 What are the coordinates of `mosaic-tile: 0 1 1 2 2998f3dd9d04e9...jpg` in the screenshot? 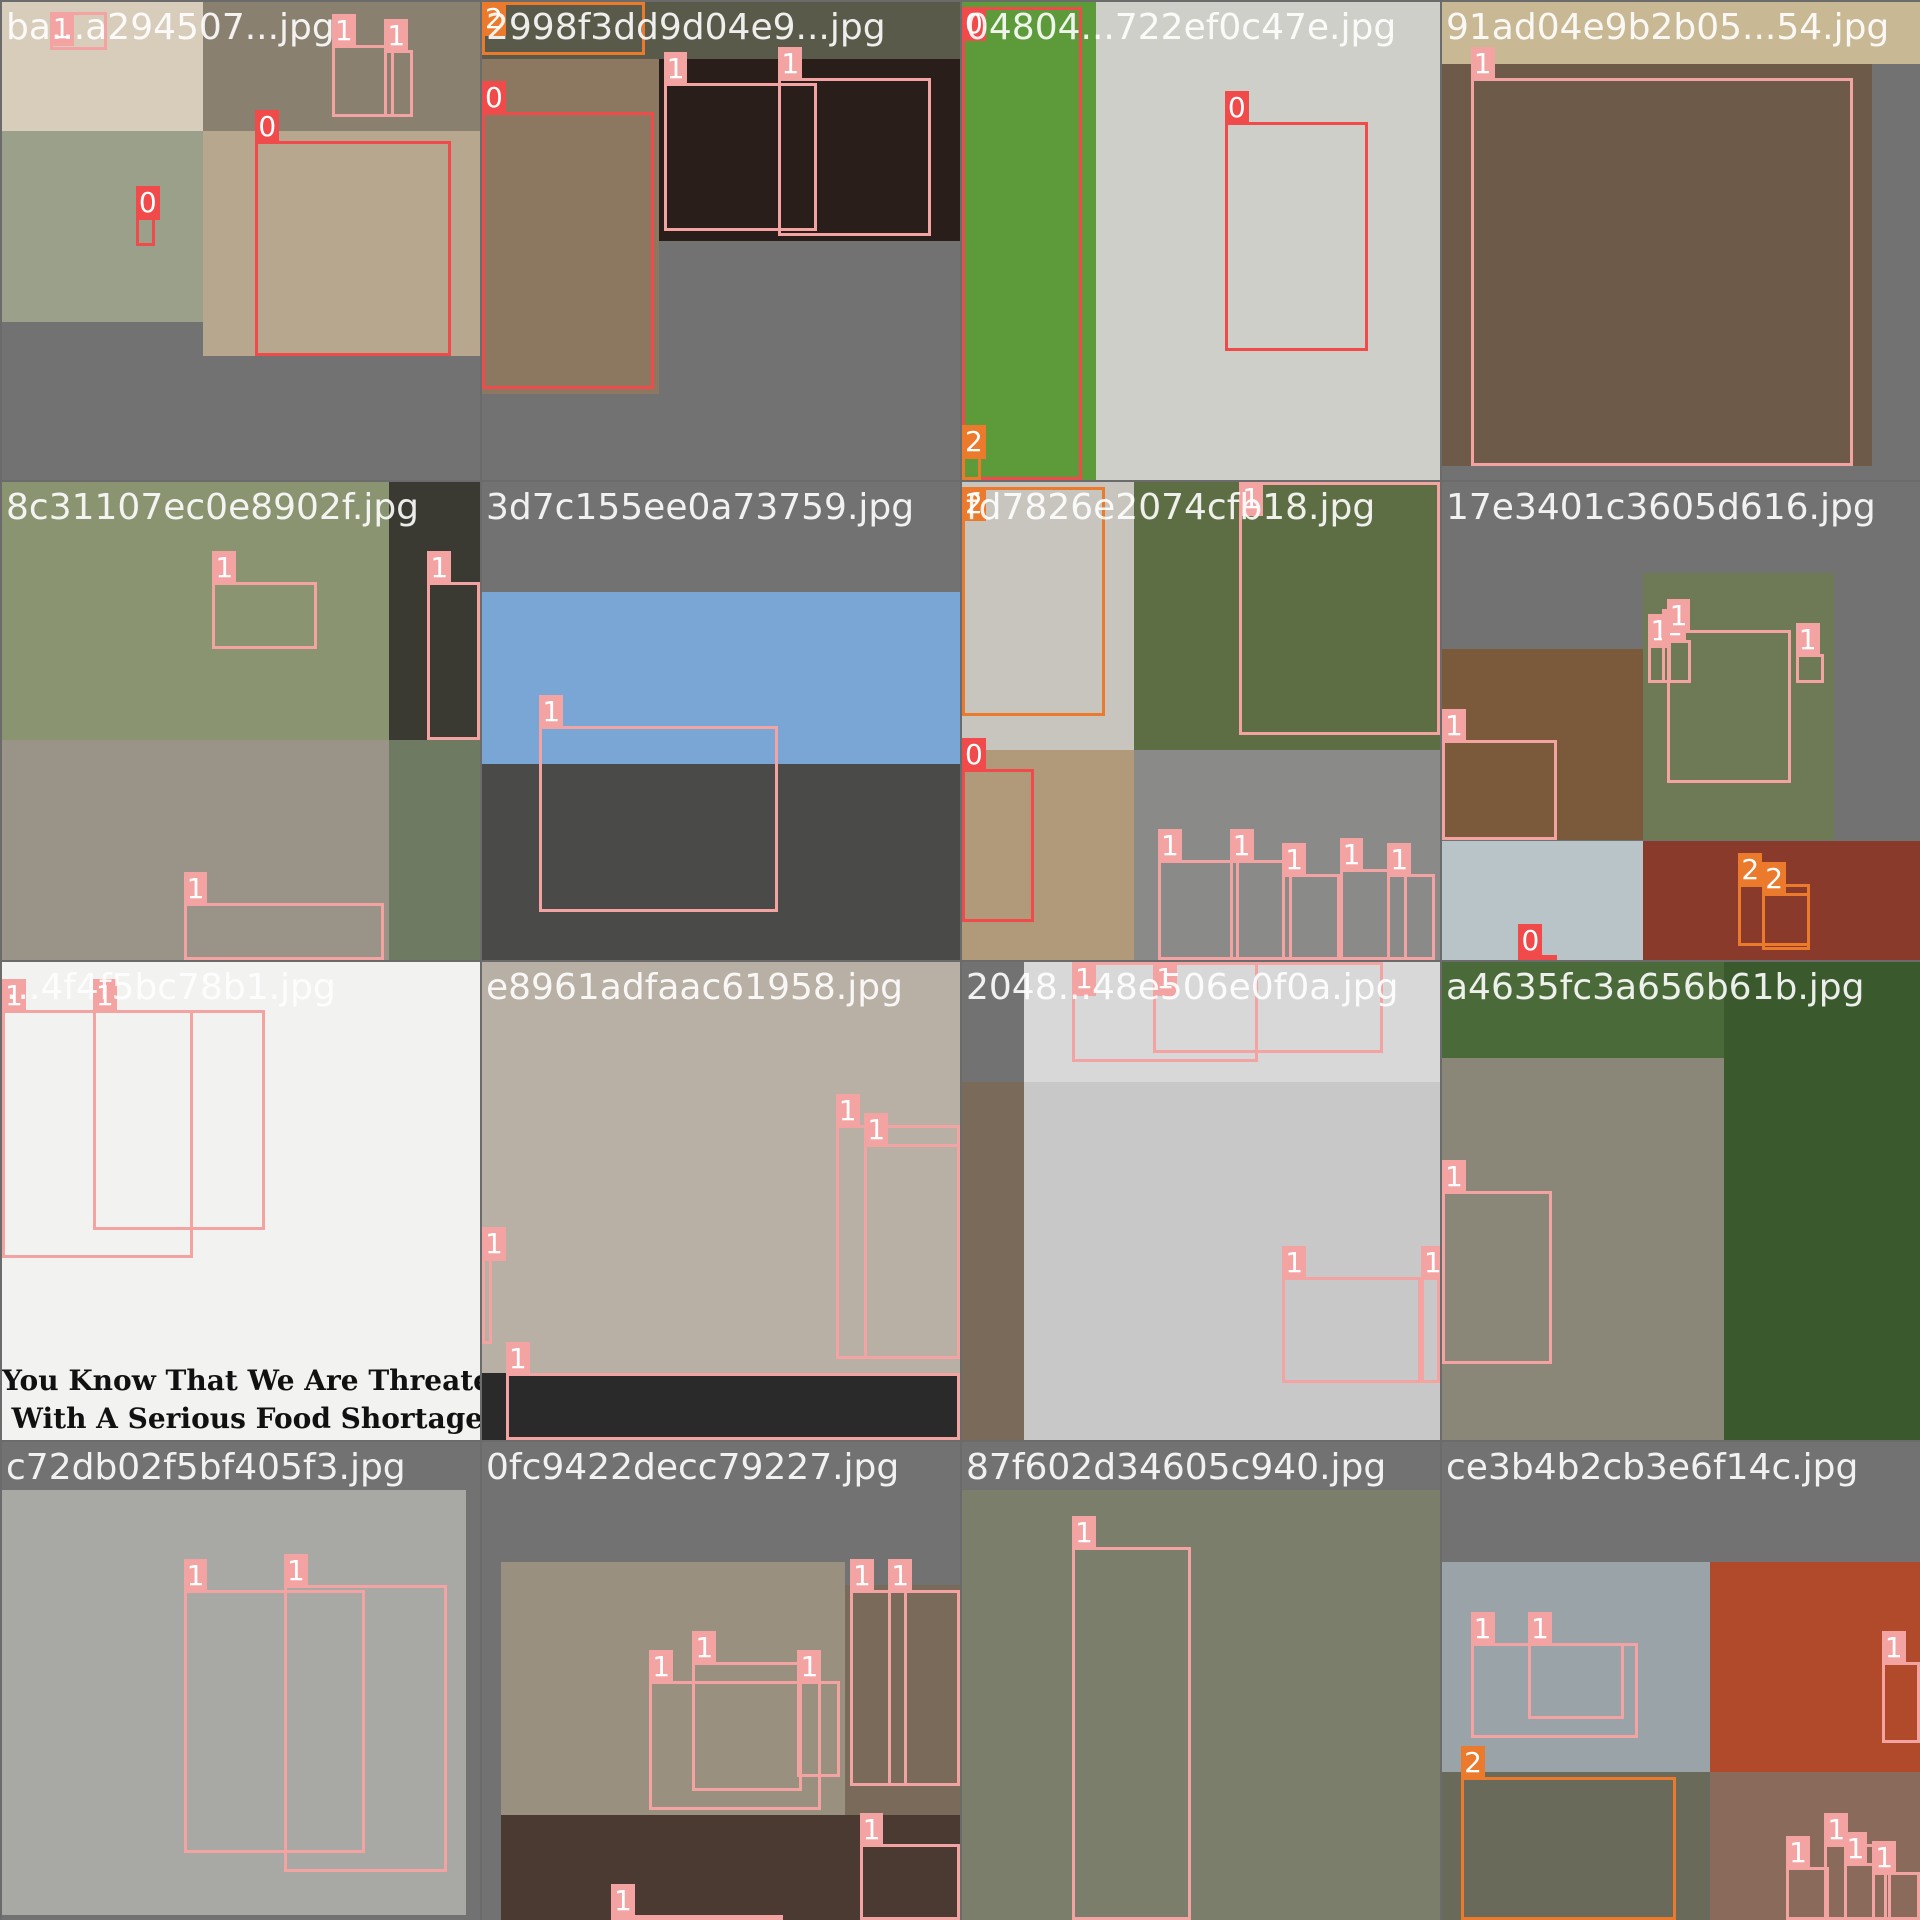 It's located at (721, 241).